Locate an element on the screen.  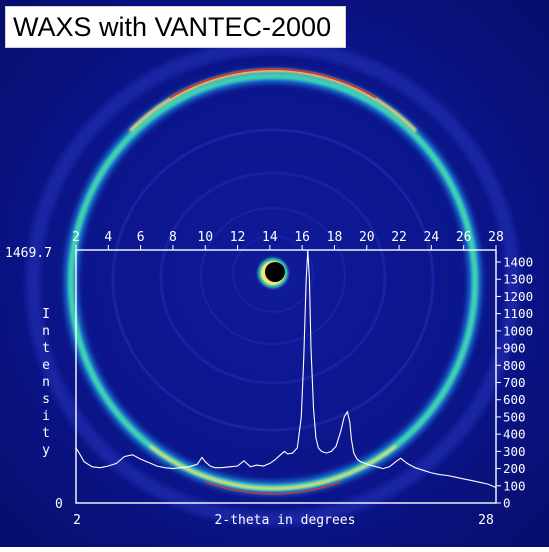
y-label-char: e is located at coordinates (46, 365).